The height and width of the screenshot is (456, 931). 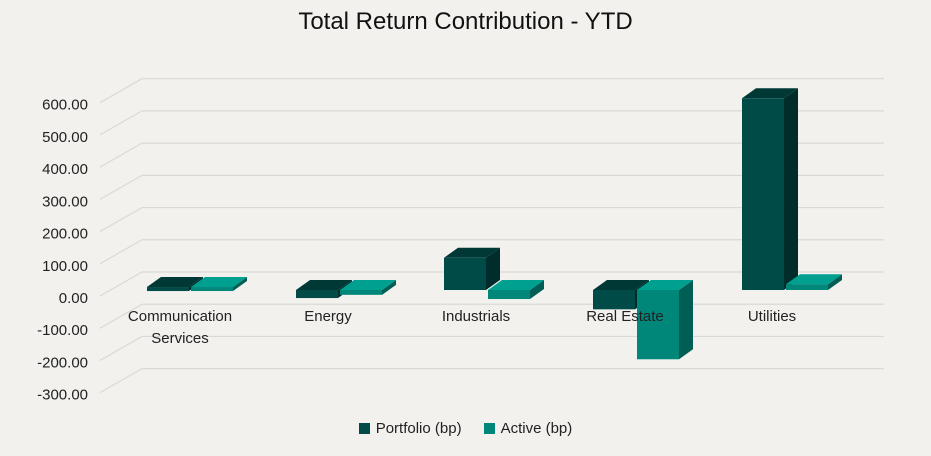 I want to click on y-tick-label: 600.00, so click(x=65, y=105).